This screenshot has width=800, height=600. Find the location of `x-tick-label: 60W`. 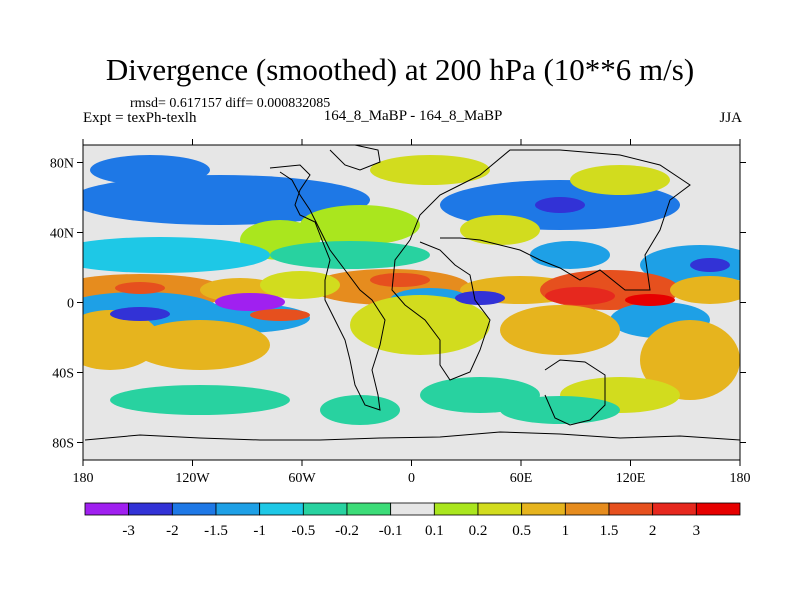

x-tick-label: 60W is located at coordinates (302, 478).